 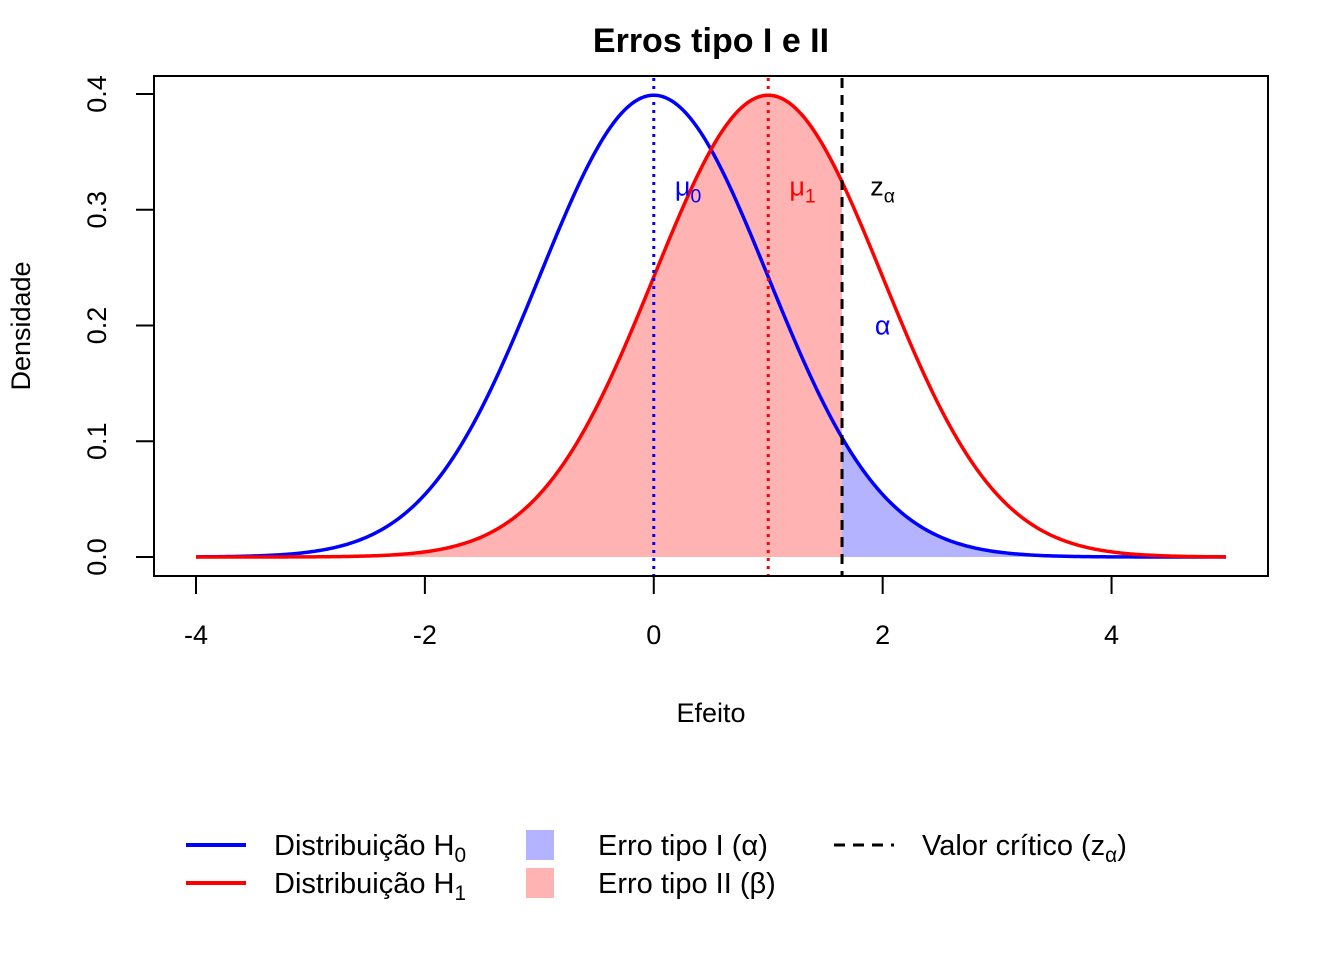 What do you see at coordinates (653, 635) in the screenshot?
I see `x-tick-label: 0` at bounding box center [653, 635].